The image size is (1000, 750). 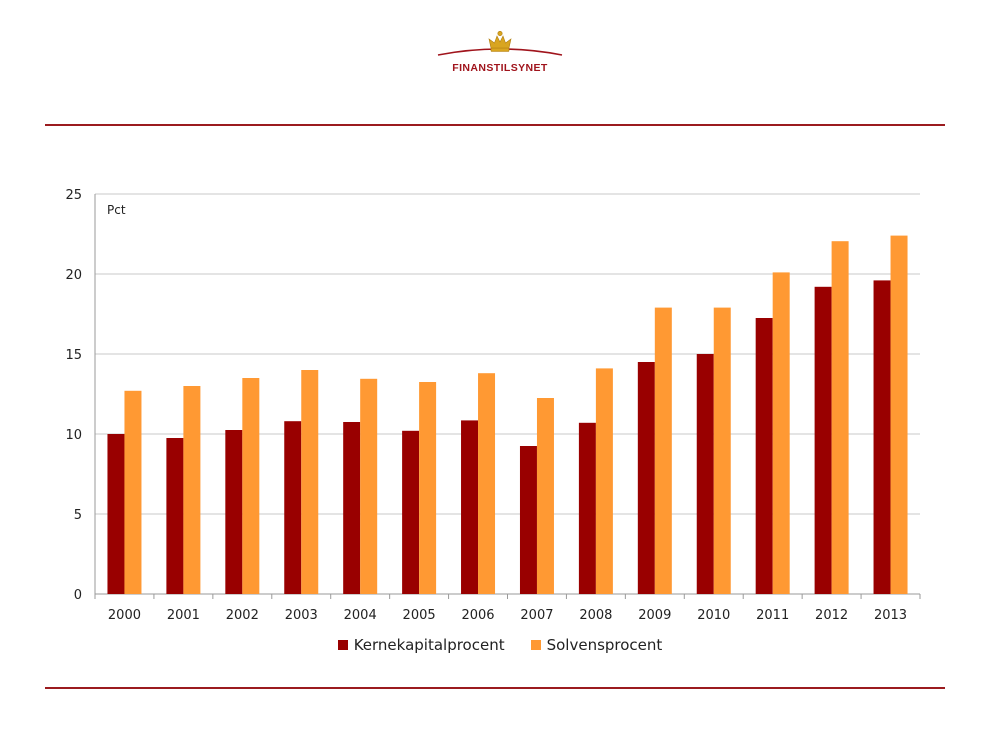 What do you see at coordinates (411, 512) in the screenshot?
I see `bar-kernekapitalprocent-2005` at bounding box center [411, 512].